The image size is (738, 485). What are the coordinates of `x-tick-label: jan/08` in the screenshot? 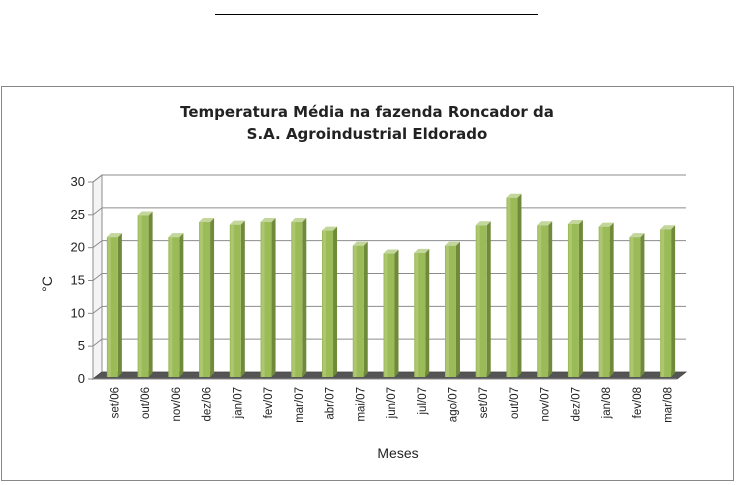 It's located at (607, 403).